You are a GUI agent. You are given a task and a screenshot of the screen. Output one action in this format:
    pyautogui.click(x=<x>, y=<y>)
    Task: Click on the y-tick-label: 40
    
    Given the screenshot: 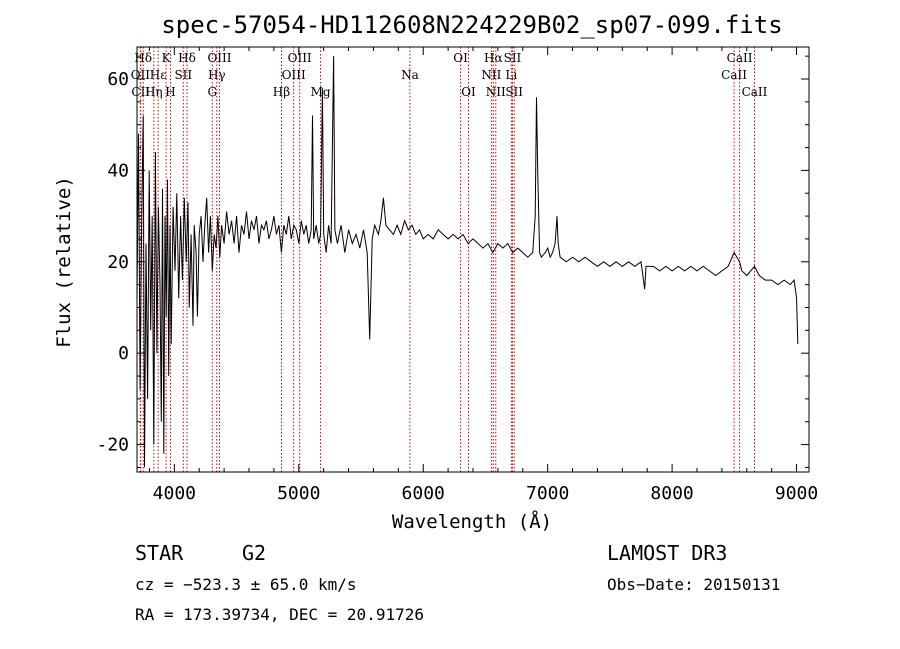 What is the action you would take?
    pyautogui.click(x=118, y=170)
    